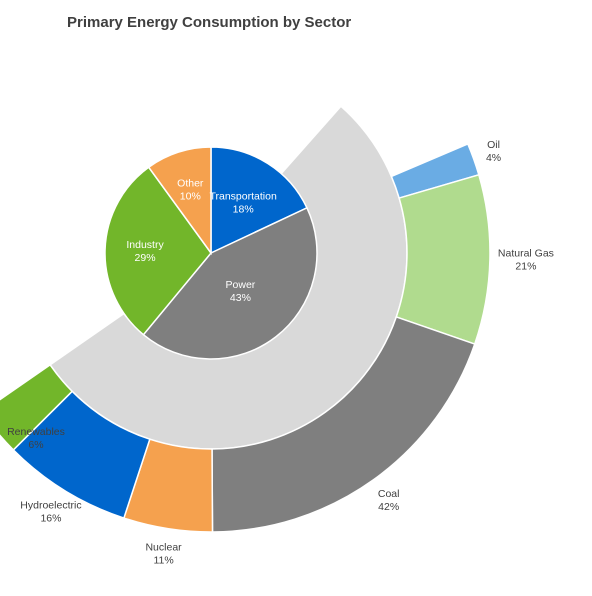 This screenshot has width=592, height=596. What do you see at coordinates (37, 407) in the screenshot?
I see `ring-segment-renewables` at bounding box center [37, 407].